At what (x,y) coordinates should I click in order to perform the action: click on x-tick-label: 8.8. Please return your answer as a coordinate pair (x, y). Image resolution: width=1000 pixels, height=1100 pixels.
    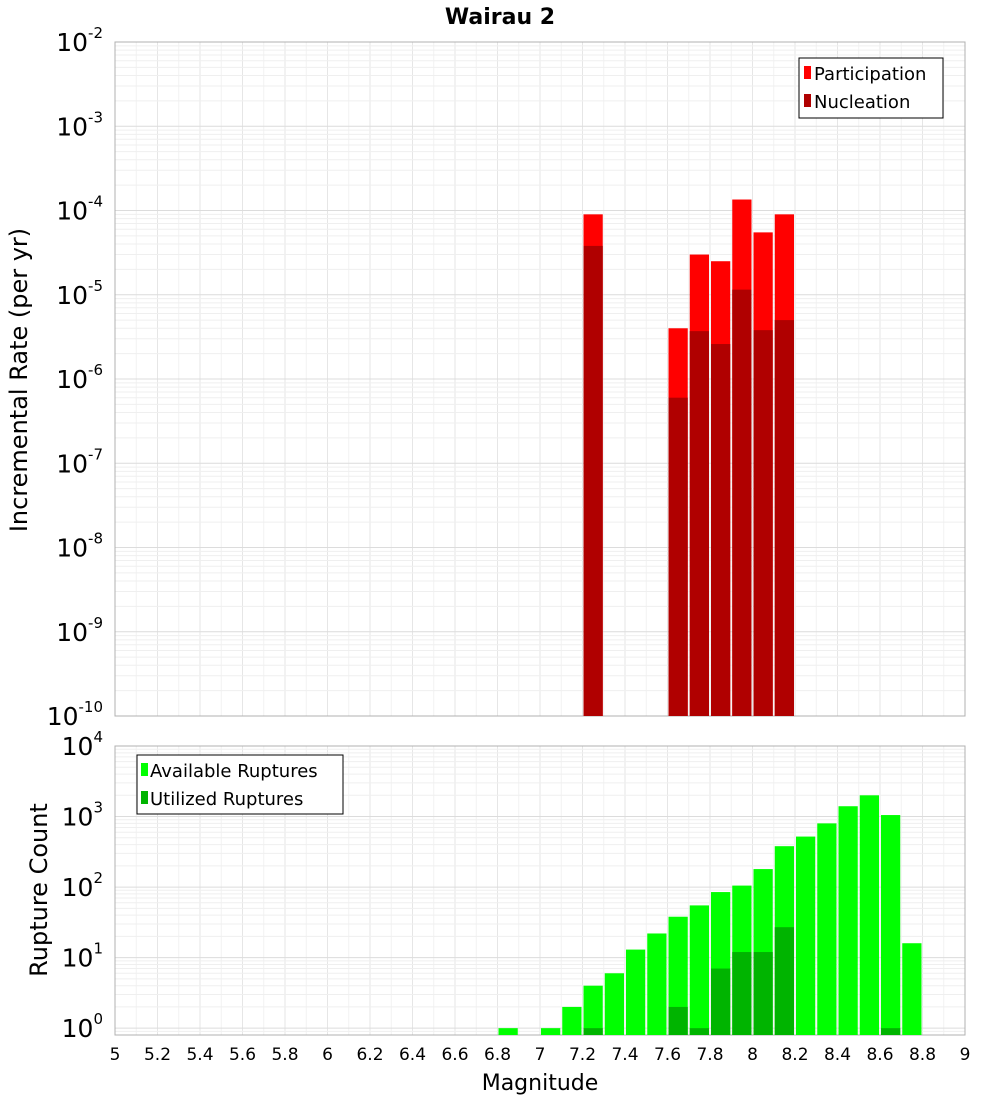
    Looking at the image, I should click on (922, 1055).